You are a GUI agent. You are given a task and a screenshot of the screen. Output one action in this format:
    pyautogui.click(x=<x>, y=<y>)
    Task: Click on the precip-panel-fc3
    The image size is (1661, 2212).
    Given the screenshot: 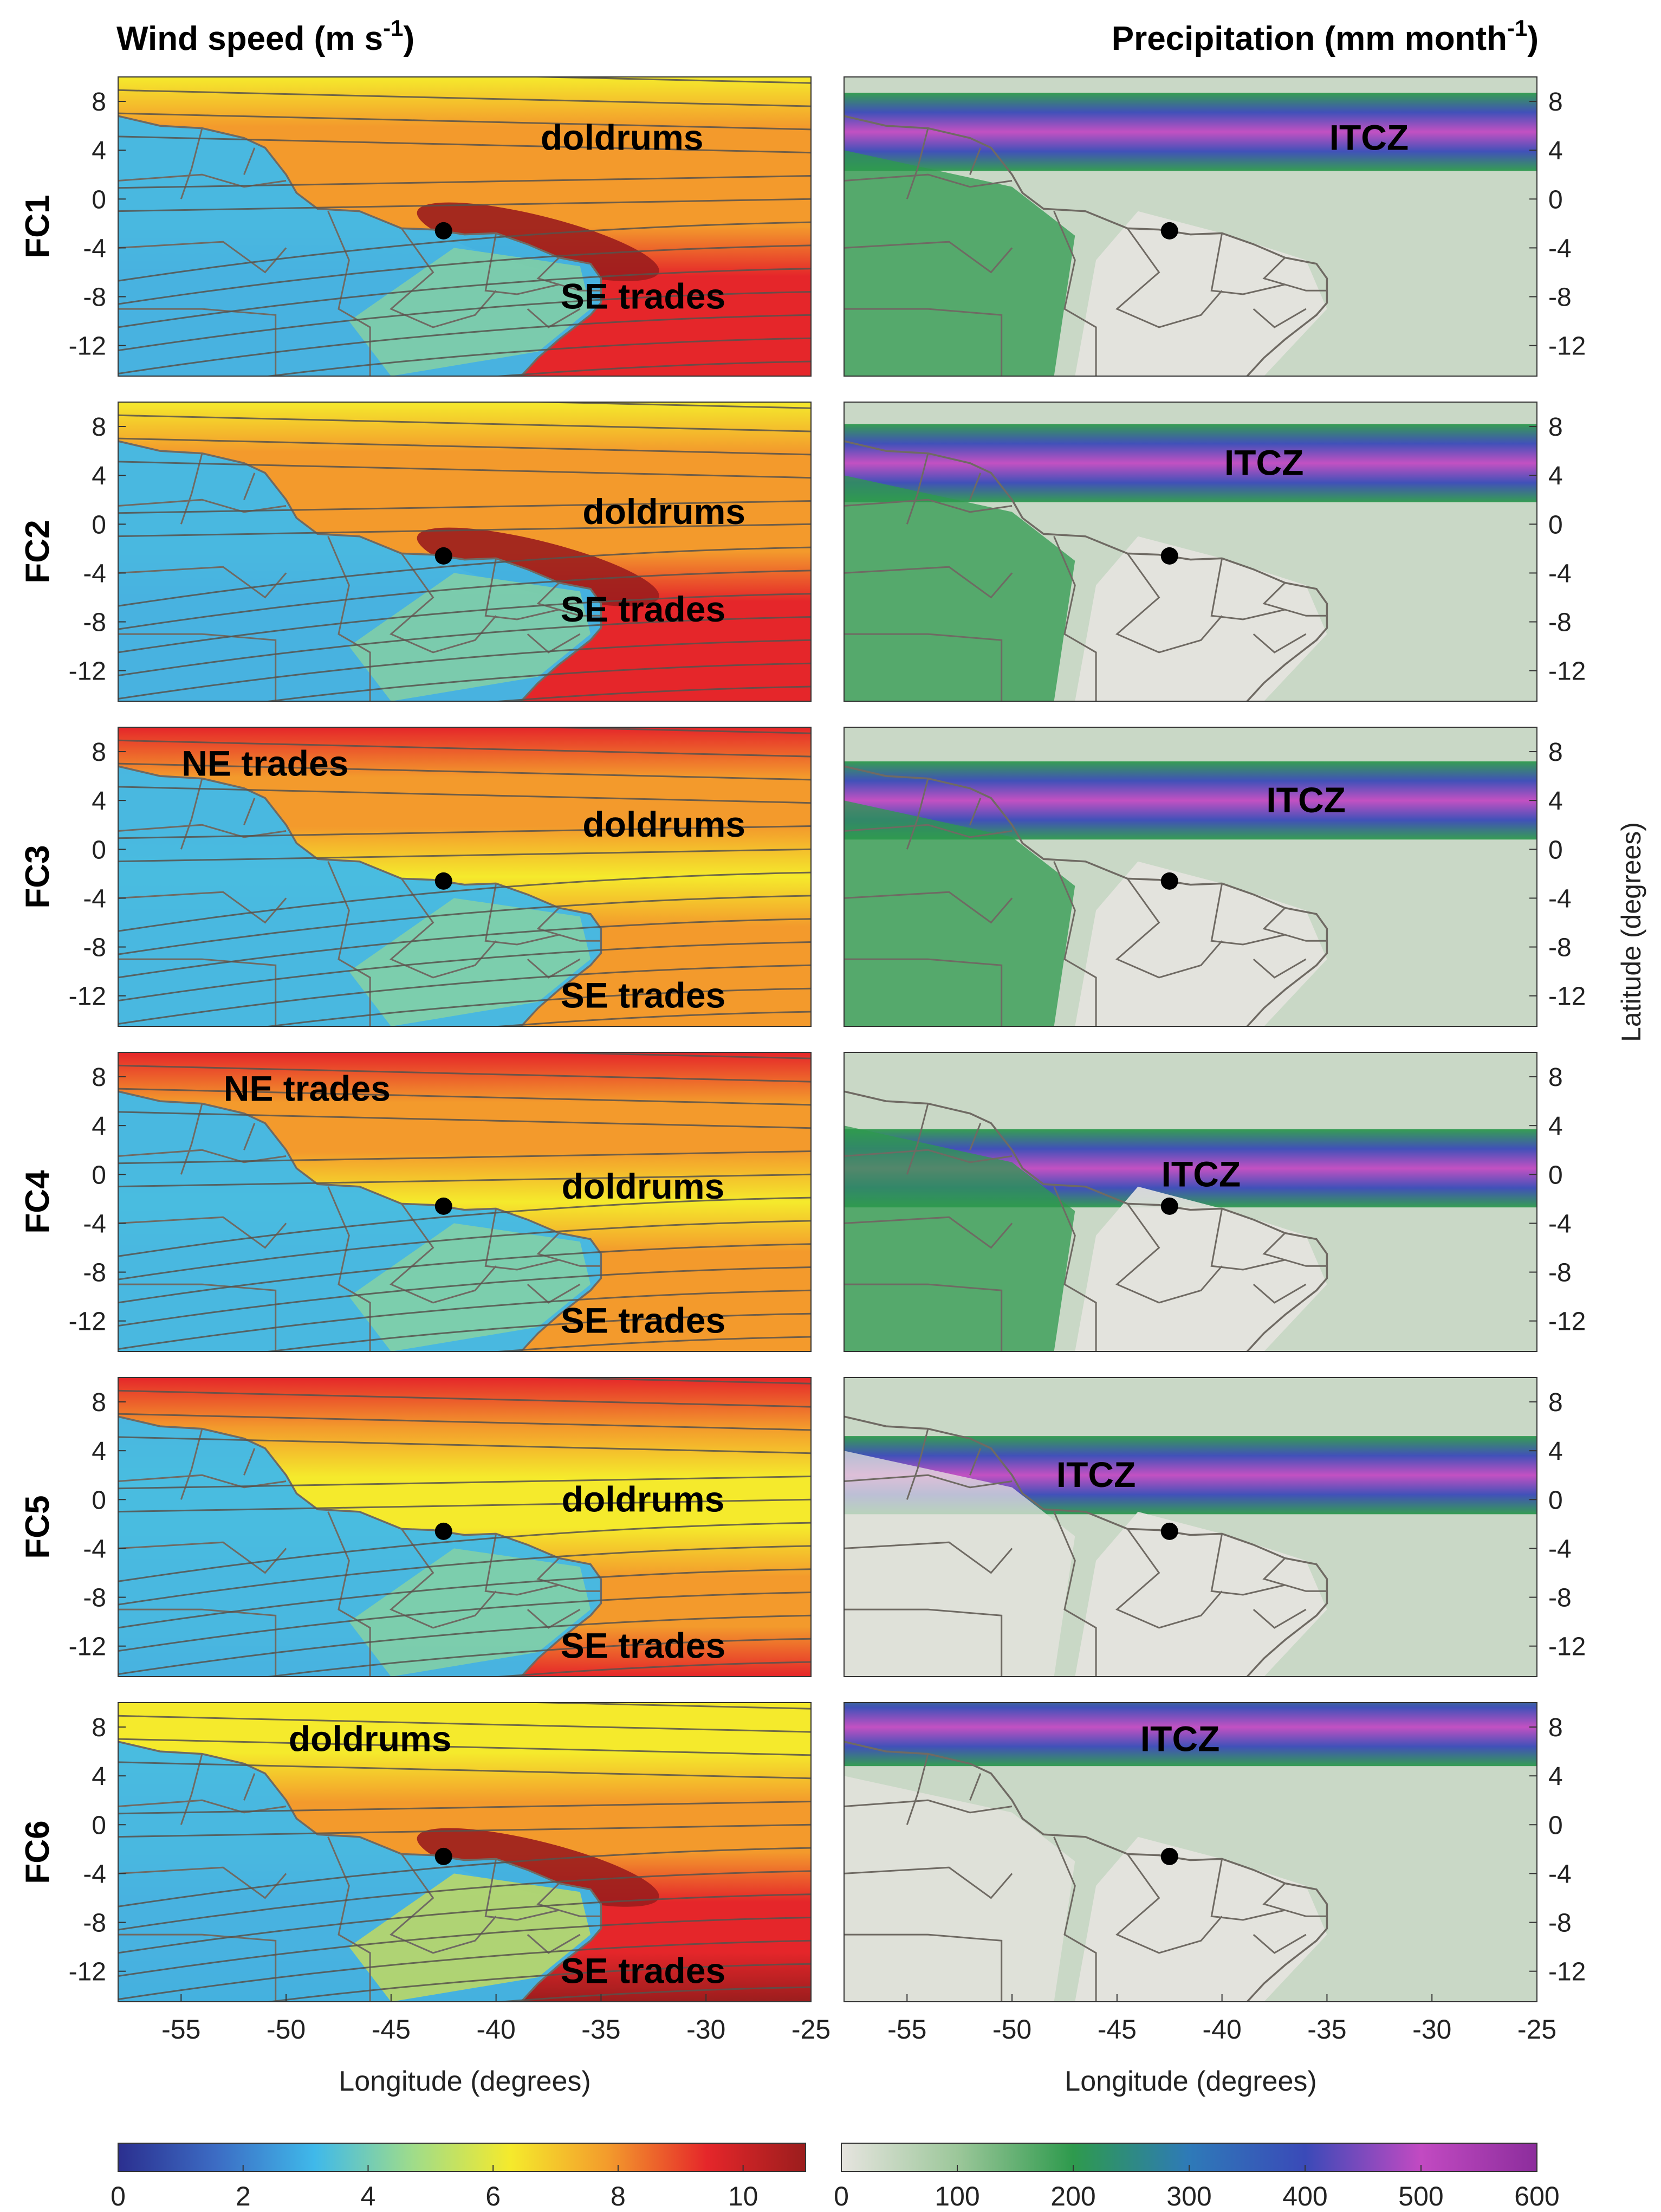 What is the action you would take?
    pyautogui.click(x=1190, y=876)
    